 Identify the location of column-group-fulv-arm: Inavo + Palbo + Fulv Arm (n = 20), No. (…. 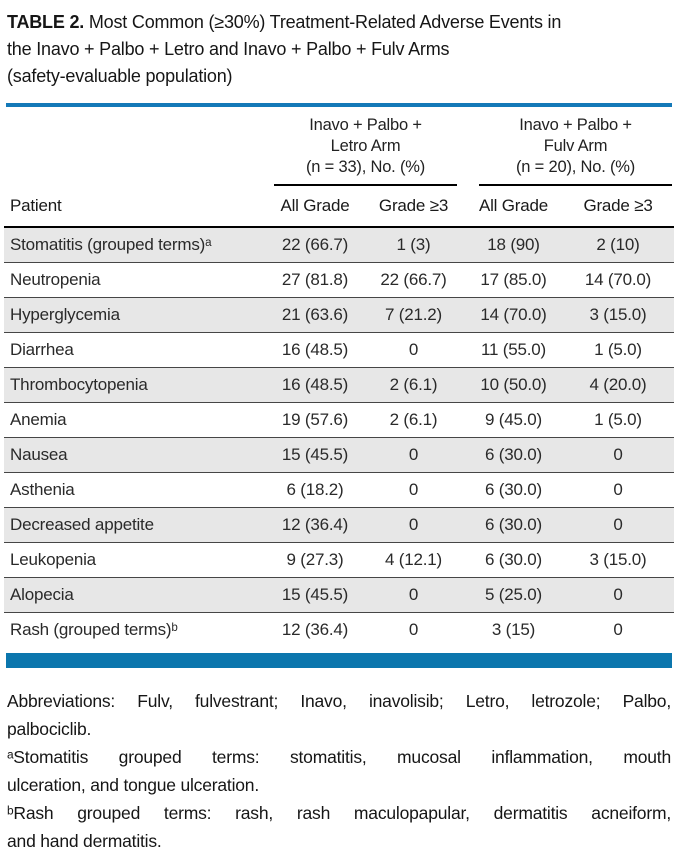
(569, 150).